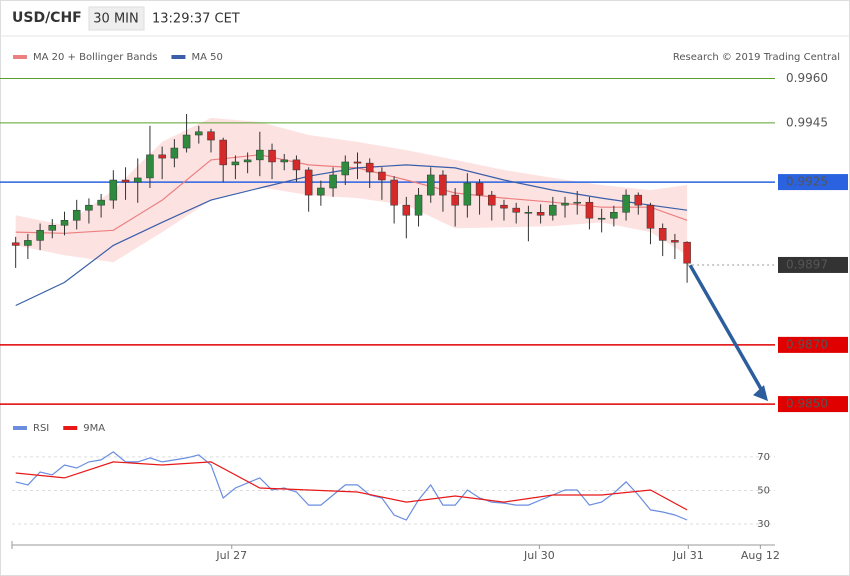  What do you see at coordinates (95, 57) in the screenshot?
I see `legend-label: MA 20 + Bollinger Bands` at bounding box center [95, 57].